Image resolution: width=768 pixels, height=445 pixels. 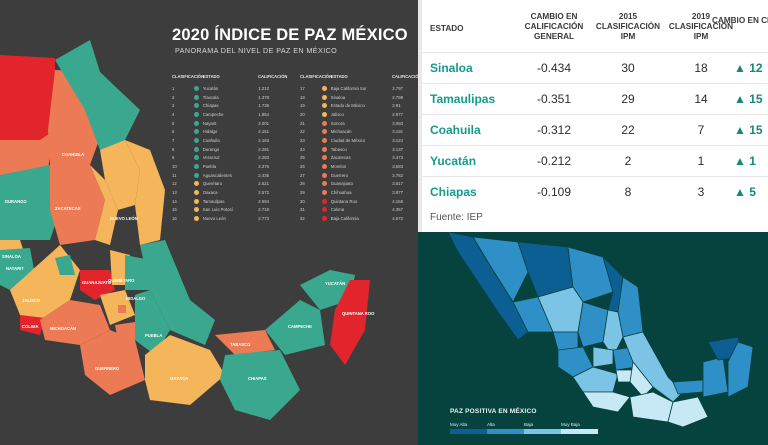 I want to click on legend-swatch, so click(x=579, y=431).